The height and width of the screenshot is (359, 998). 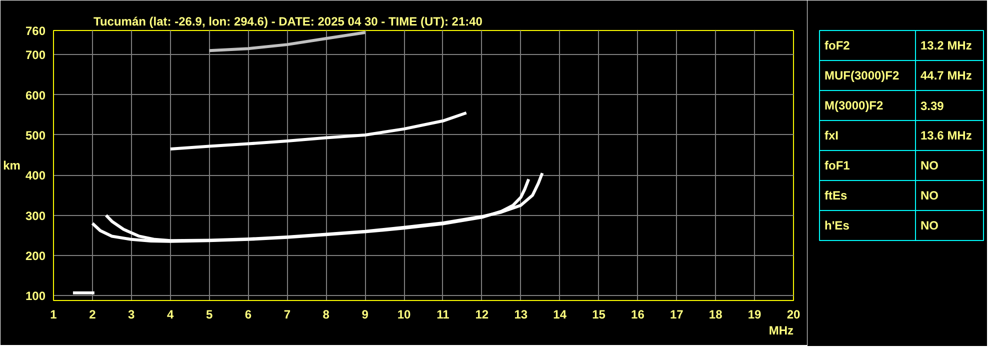 What do you see at coordinates (326, 315) in the screenshot?
I see `x-tick-label: 8` at bounding box center [326, 315].